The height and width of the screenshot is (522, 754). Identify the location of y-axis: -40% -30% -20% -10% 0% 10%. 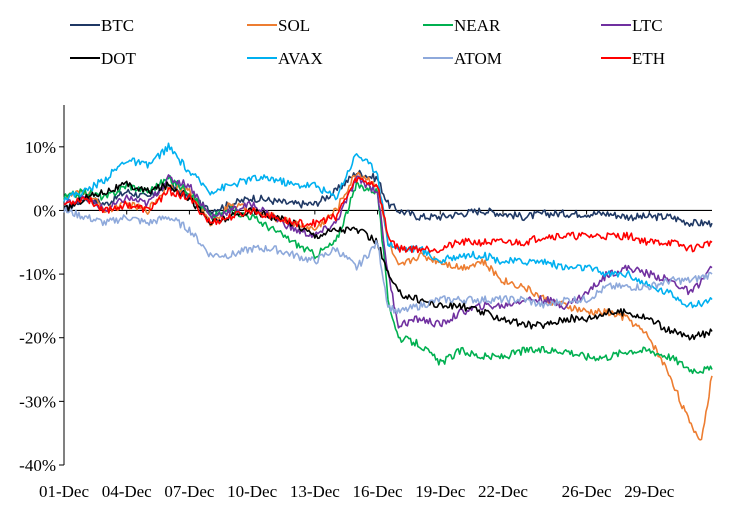
(42, 290).